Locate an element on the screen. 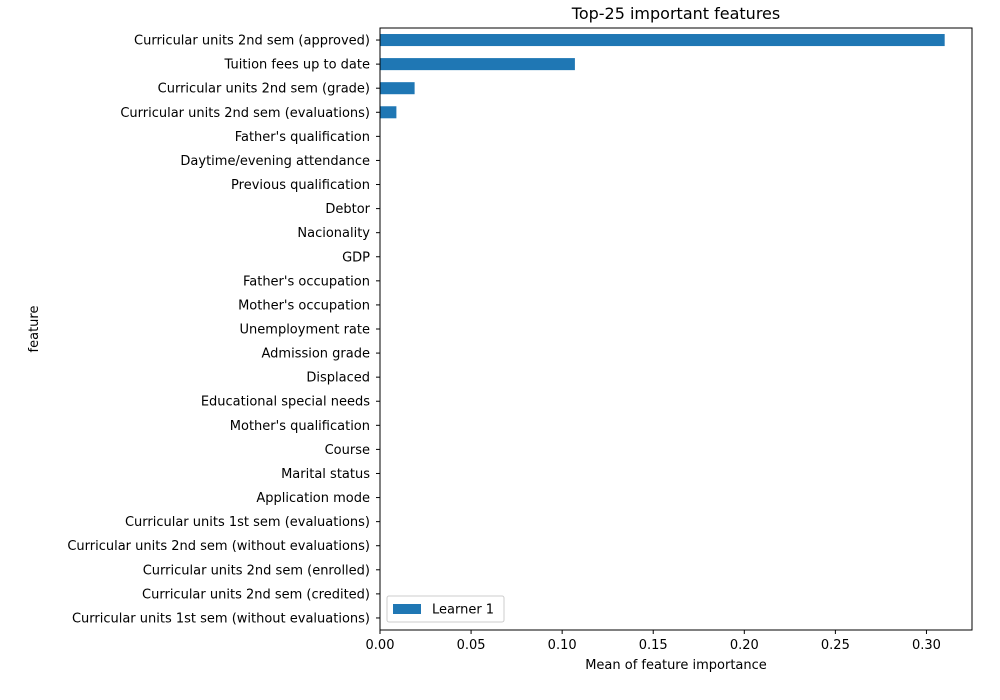 The height and width of the screenshot is (700, 1000). legend-box is located at coordinates (445, 609).